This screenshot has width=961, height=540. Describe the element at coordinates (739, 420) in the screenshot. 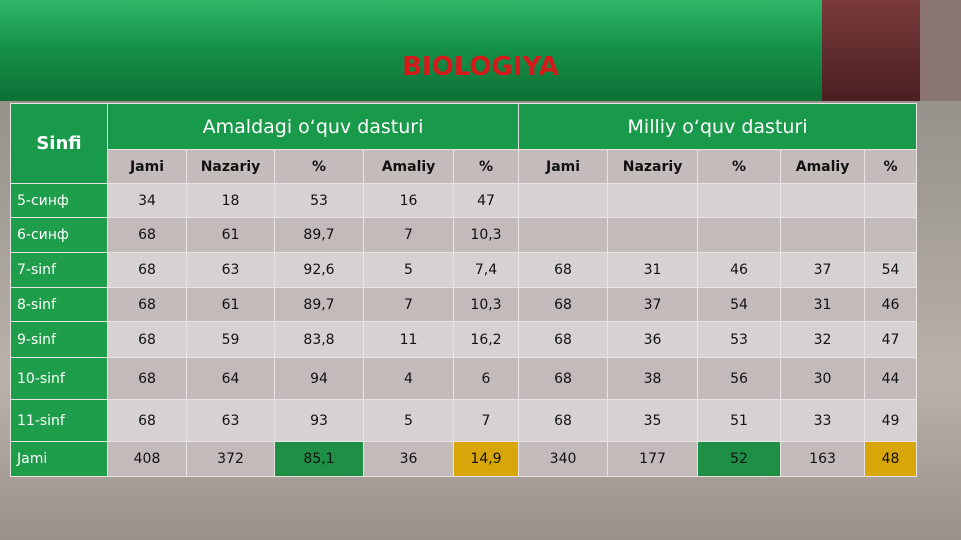

I see `cell: 51` at that location.